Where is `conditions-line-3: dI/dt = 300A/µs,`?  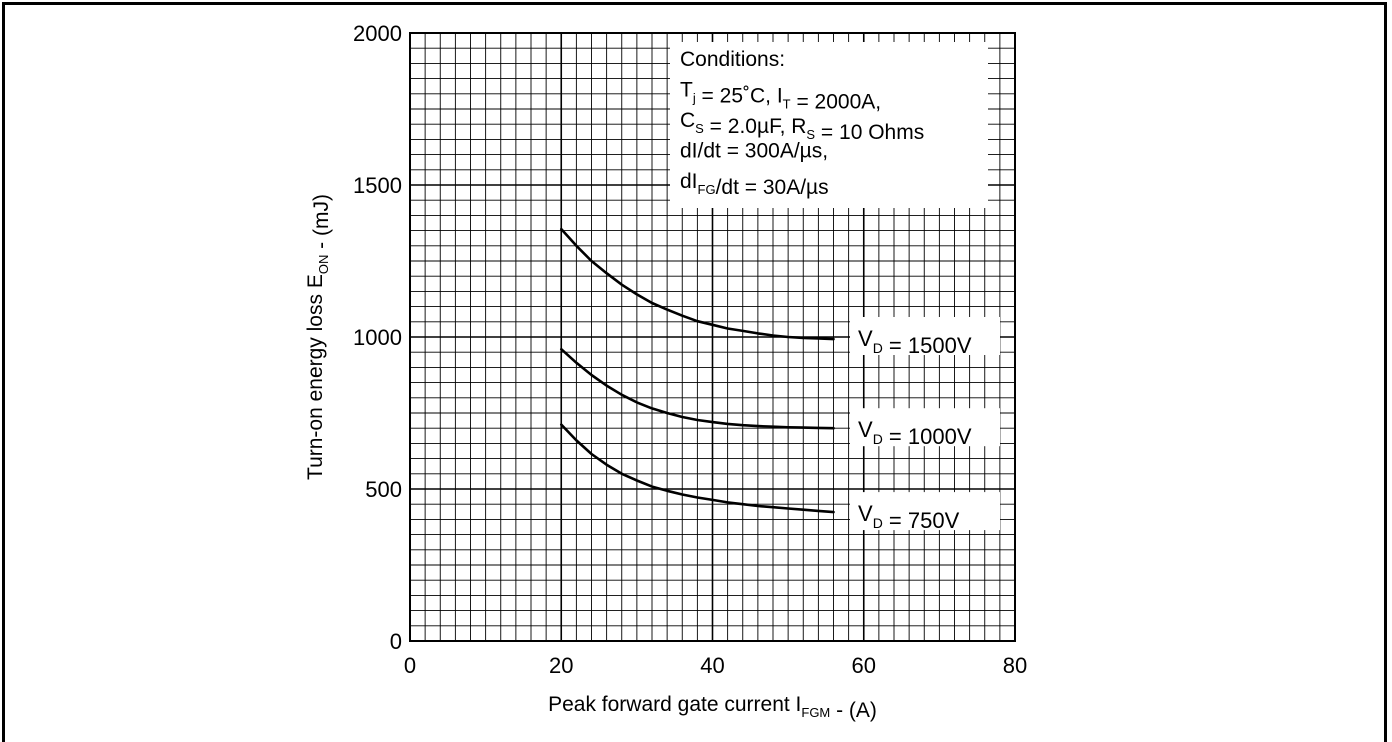 conditions-line-3: dI/dt = 300A/µs, is located at coordinates (754, 151).